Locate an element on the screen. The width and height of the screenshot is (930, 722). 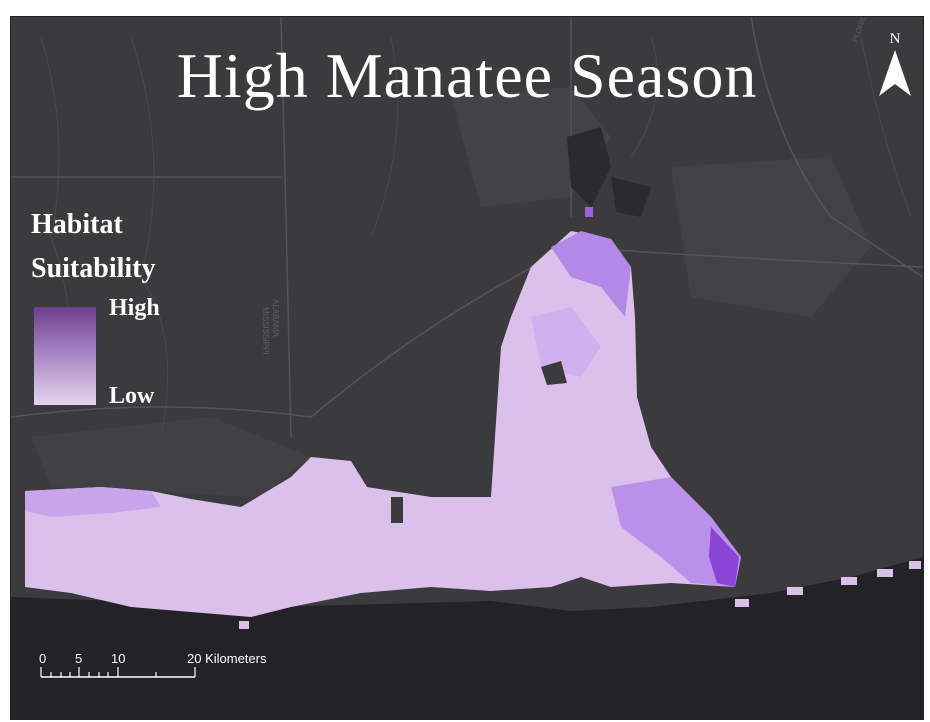
scale-label-20: 20 Kilometers is located at coordinates (227, 658).